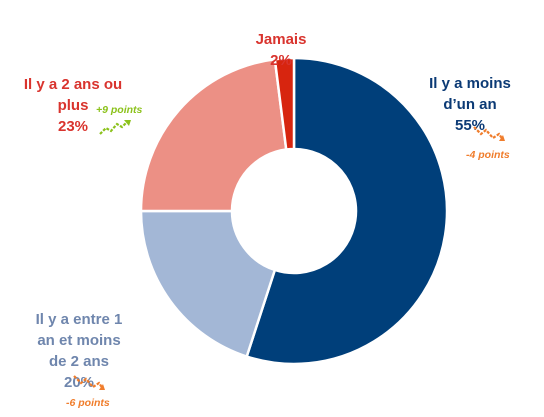 The image size is (544, 417). What do you see at coordinates (208, 284) in the screenshot?
I see `slice-entre-1-et-2-ans` at bounding box center [208, 284].